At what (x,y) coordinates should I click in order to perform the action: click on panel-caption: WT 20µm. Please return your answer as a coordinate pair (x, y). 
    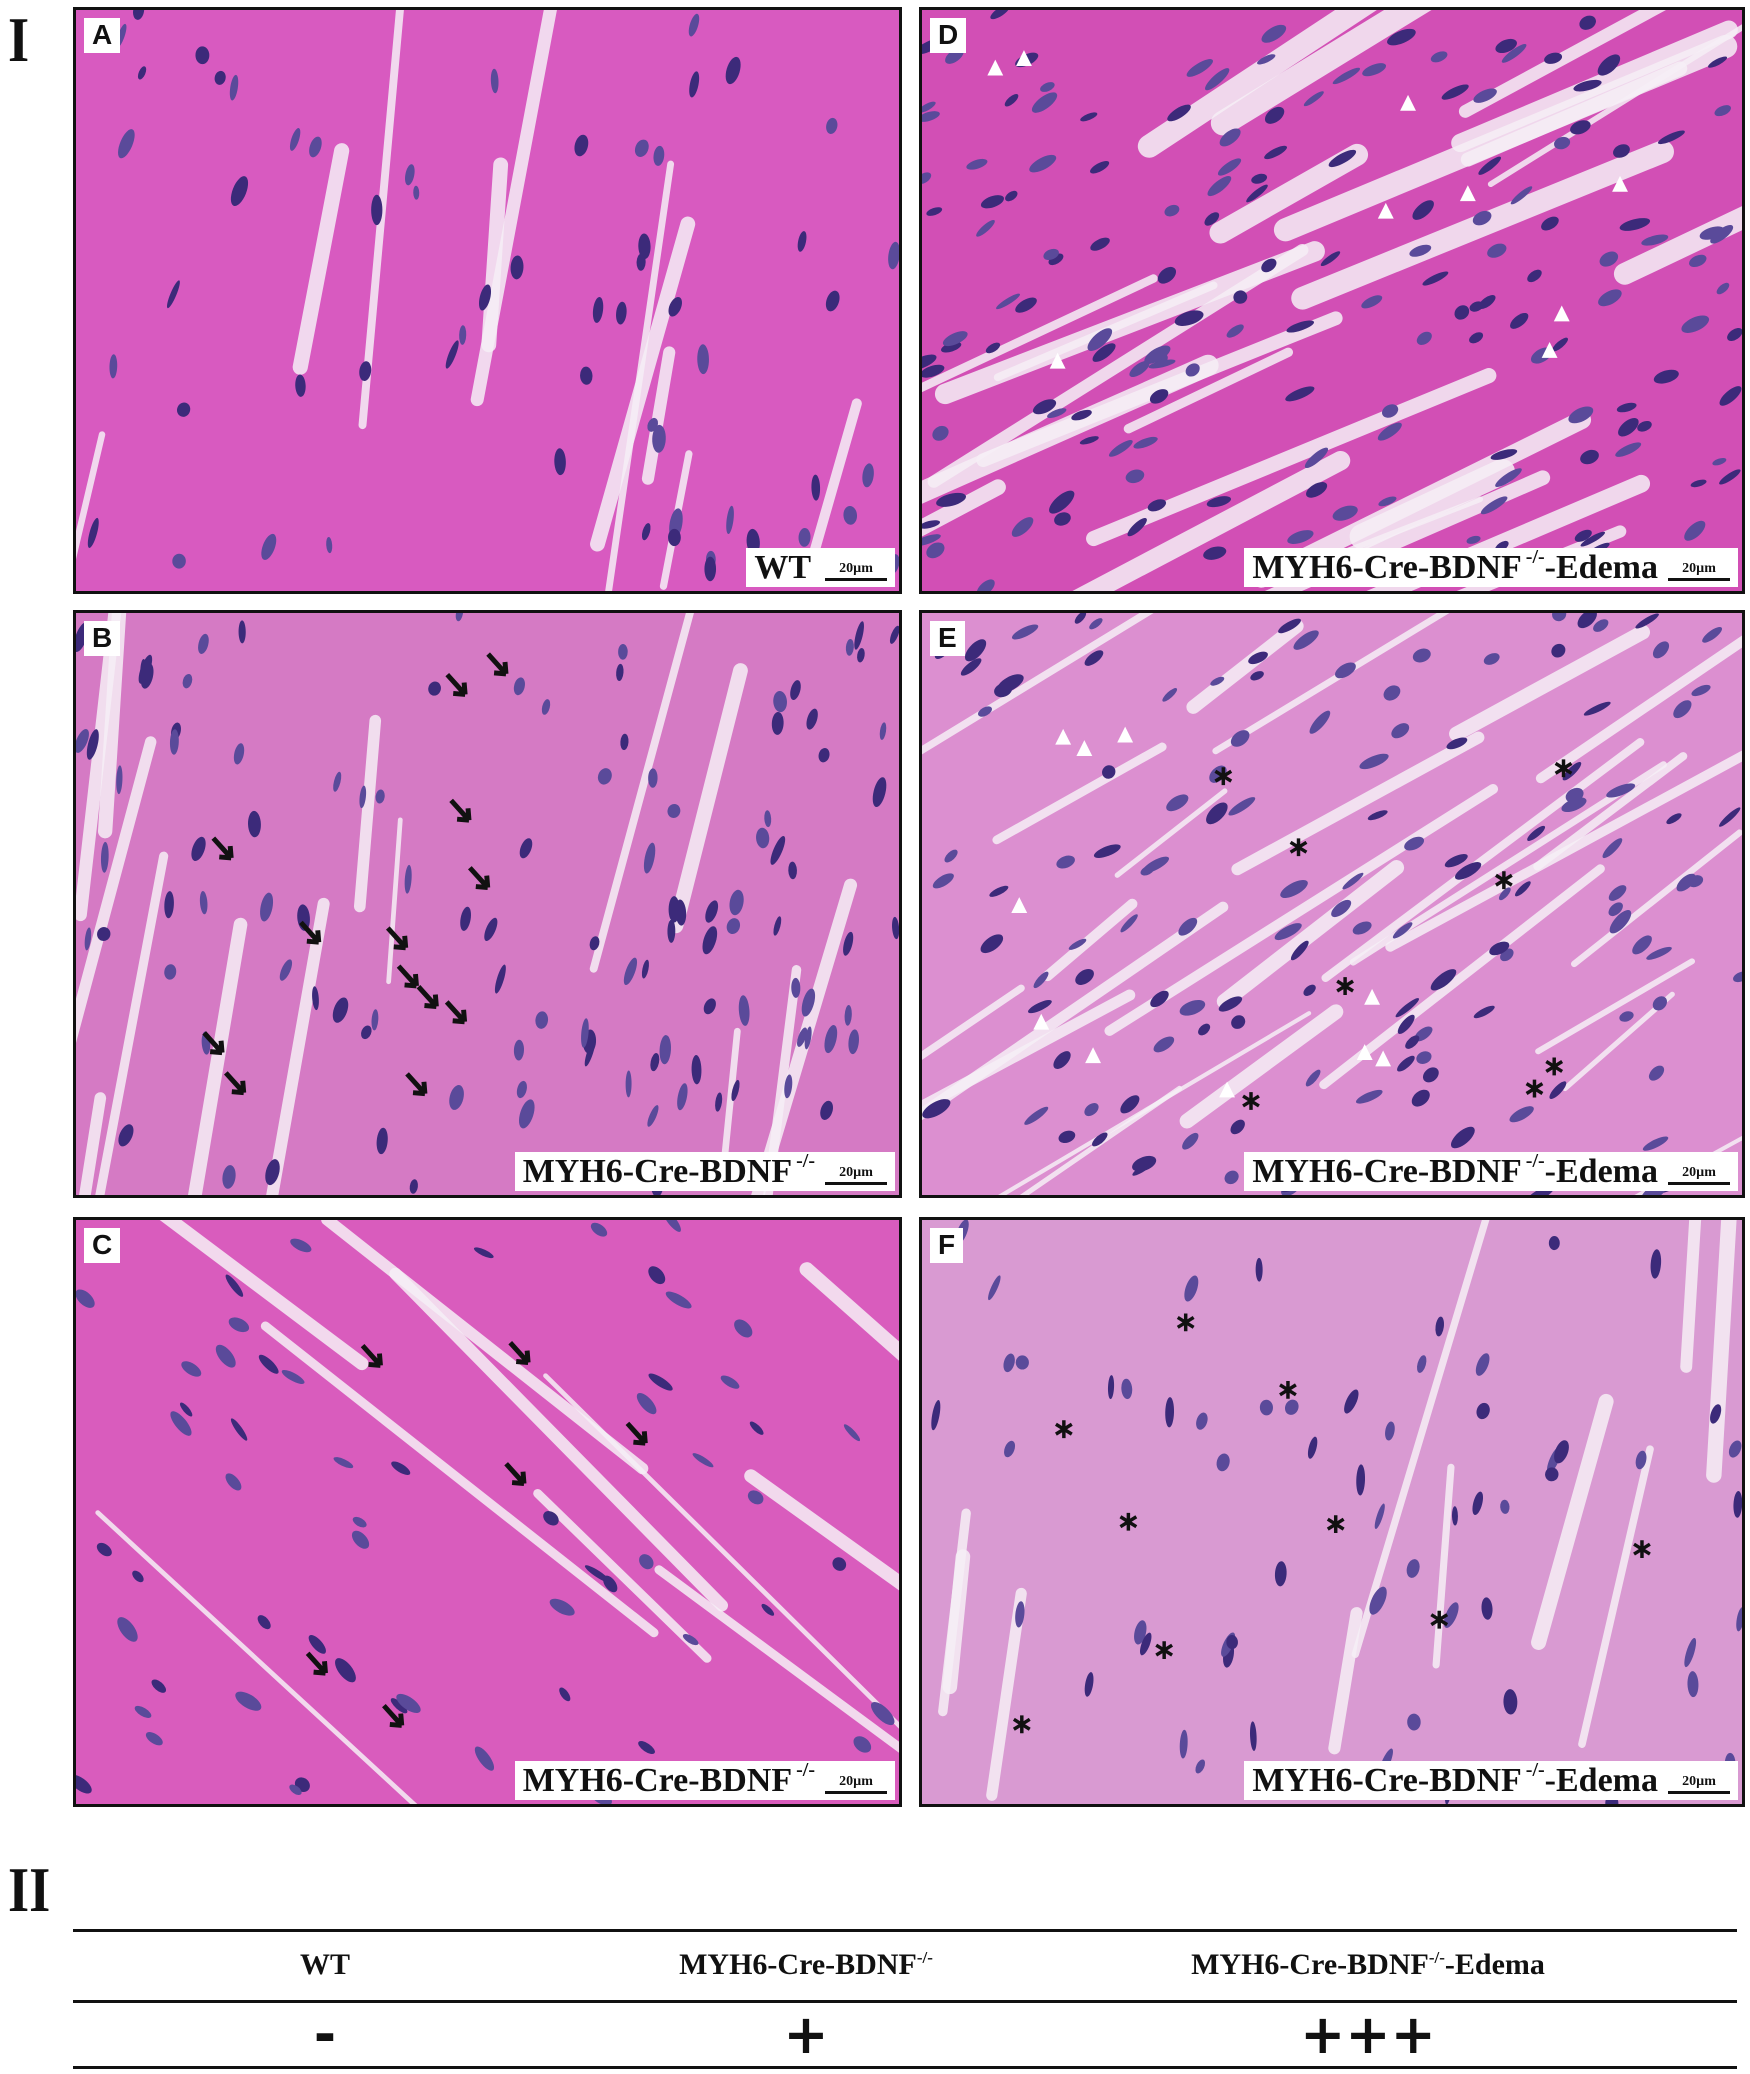
    Looking at the image, I should click on (820, 567).